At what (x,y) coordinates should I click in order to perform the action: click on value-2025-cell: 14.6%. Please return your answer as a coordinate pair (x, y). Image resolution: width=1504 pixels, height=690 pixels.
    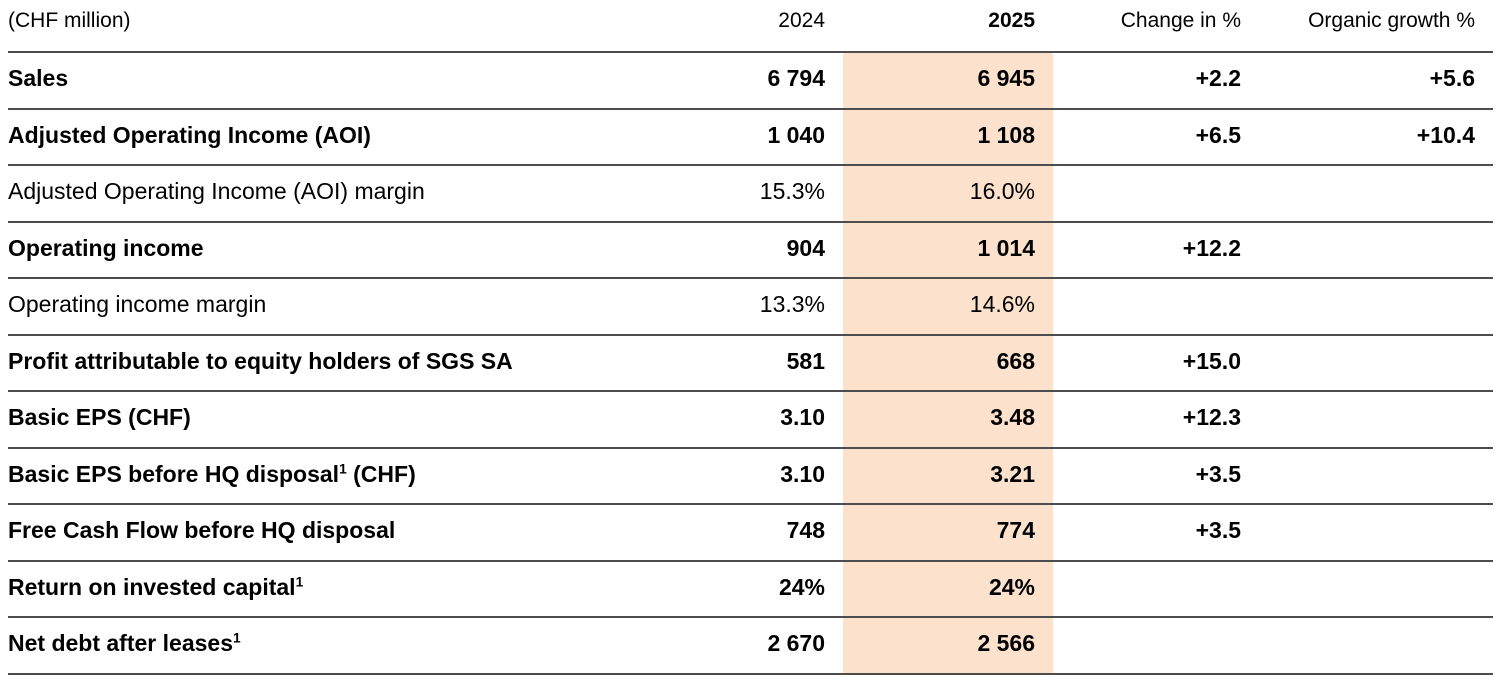
    Looking at the image, I should click on (948, 306).